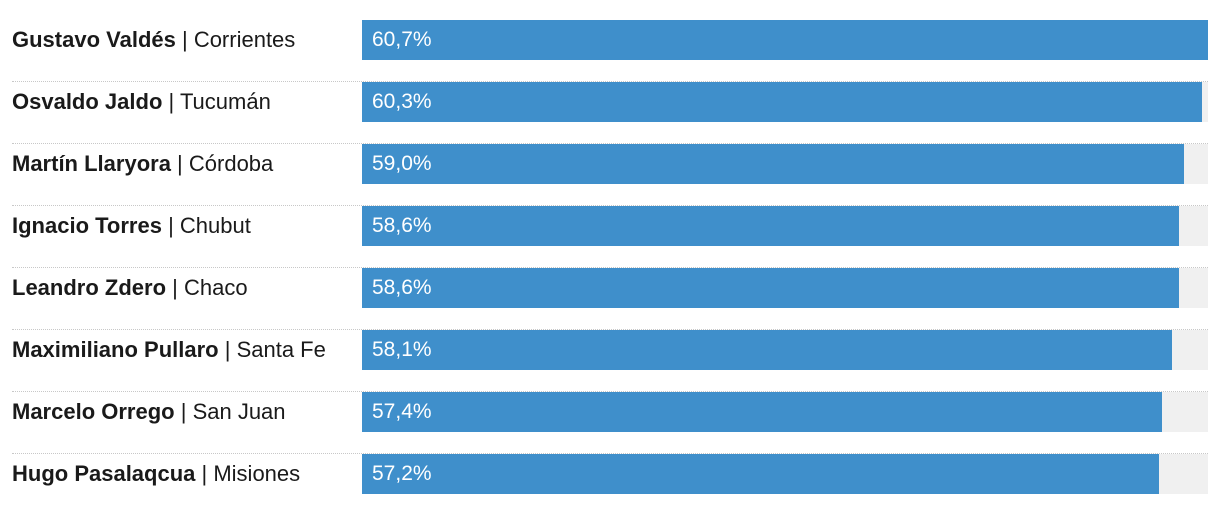 This screenshot has width=1220, height=516. I want to click on governor-name: Leandro Zdero, so click(89, 287).